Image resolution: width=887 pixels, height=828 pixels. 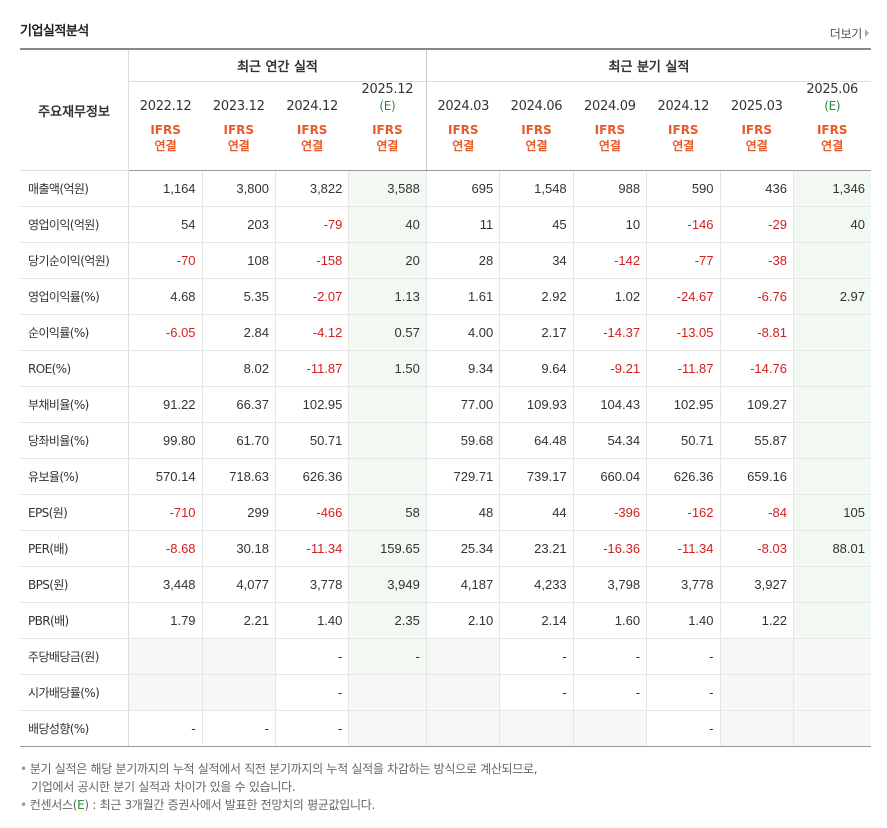 I want to click on metric-value: 102.95, so click(x=683, y=404).